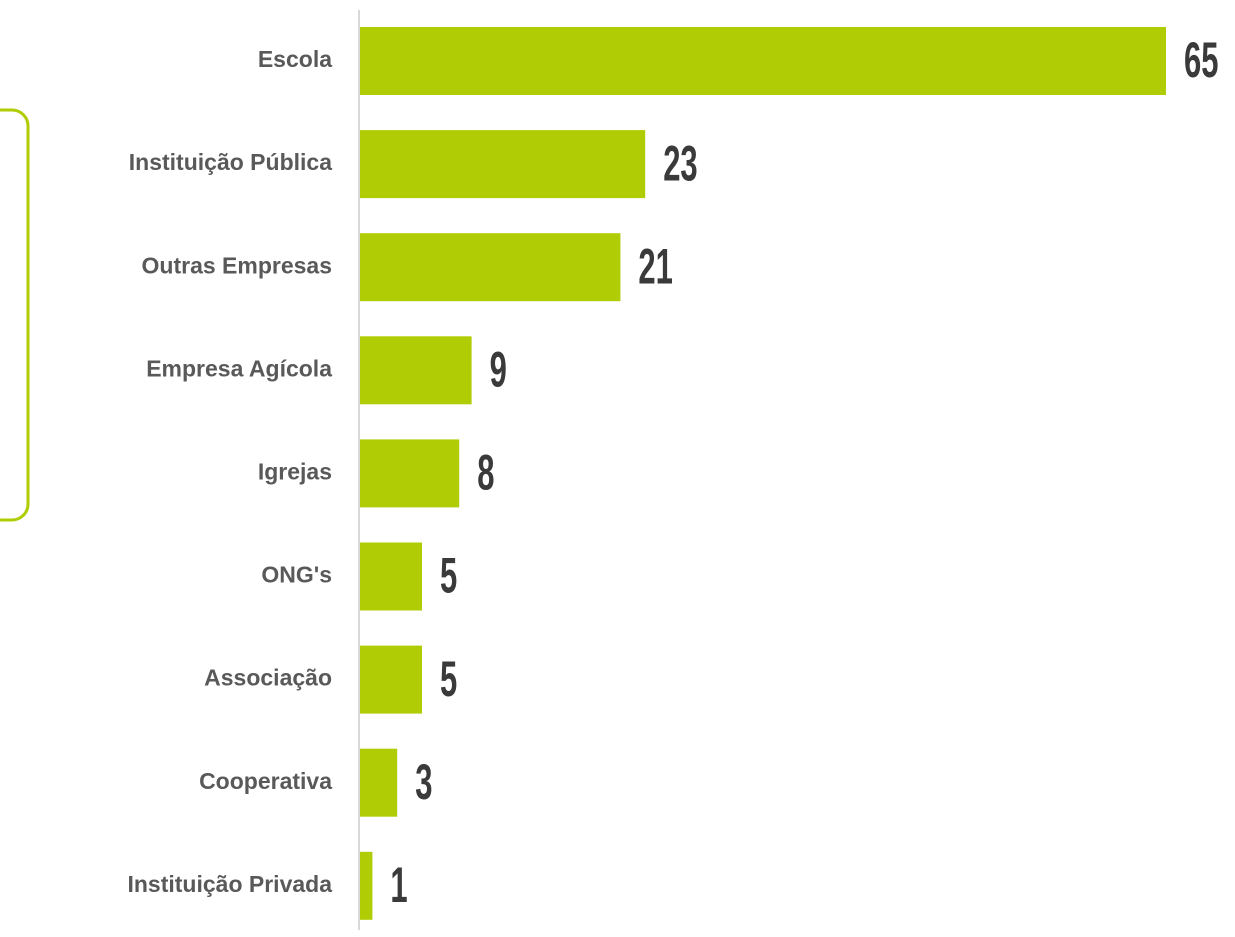 The height and width of the screenshot is (937, 1235). Describe the element at coordinates (1201, 60) in the screenshot. I see `value-label: 65` at that location.